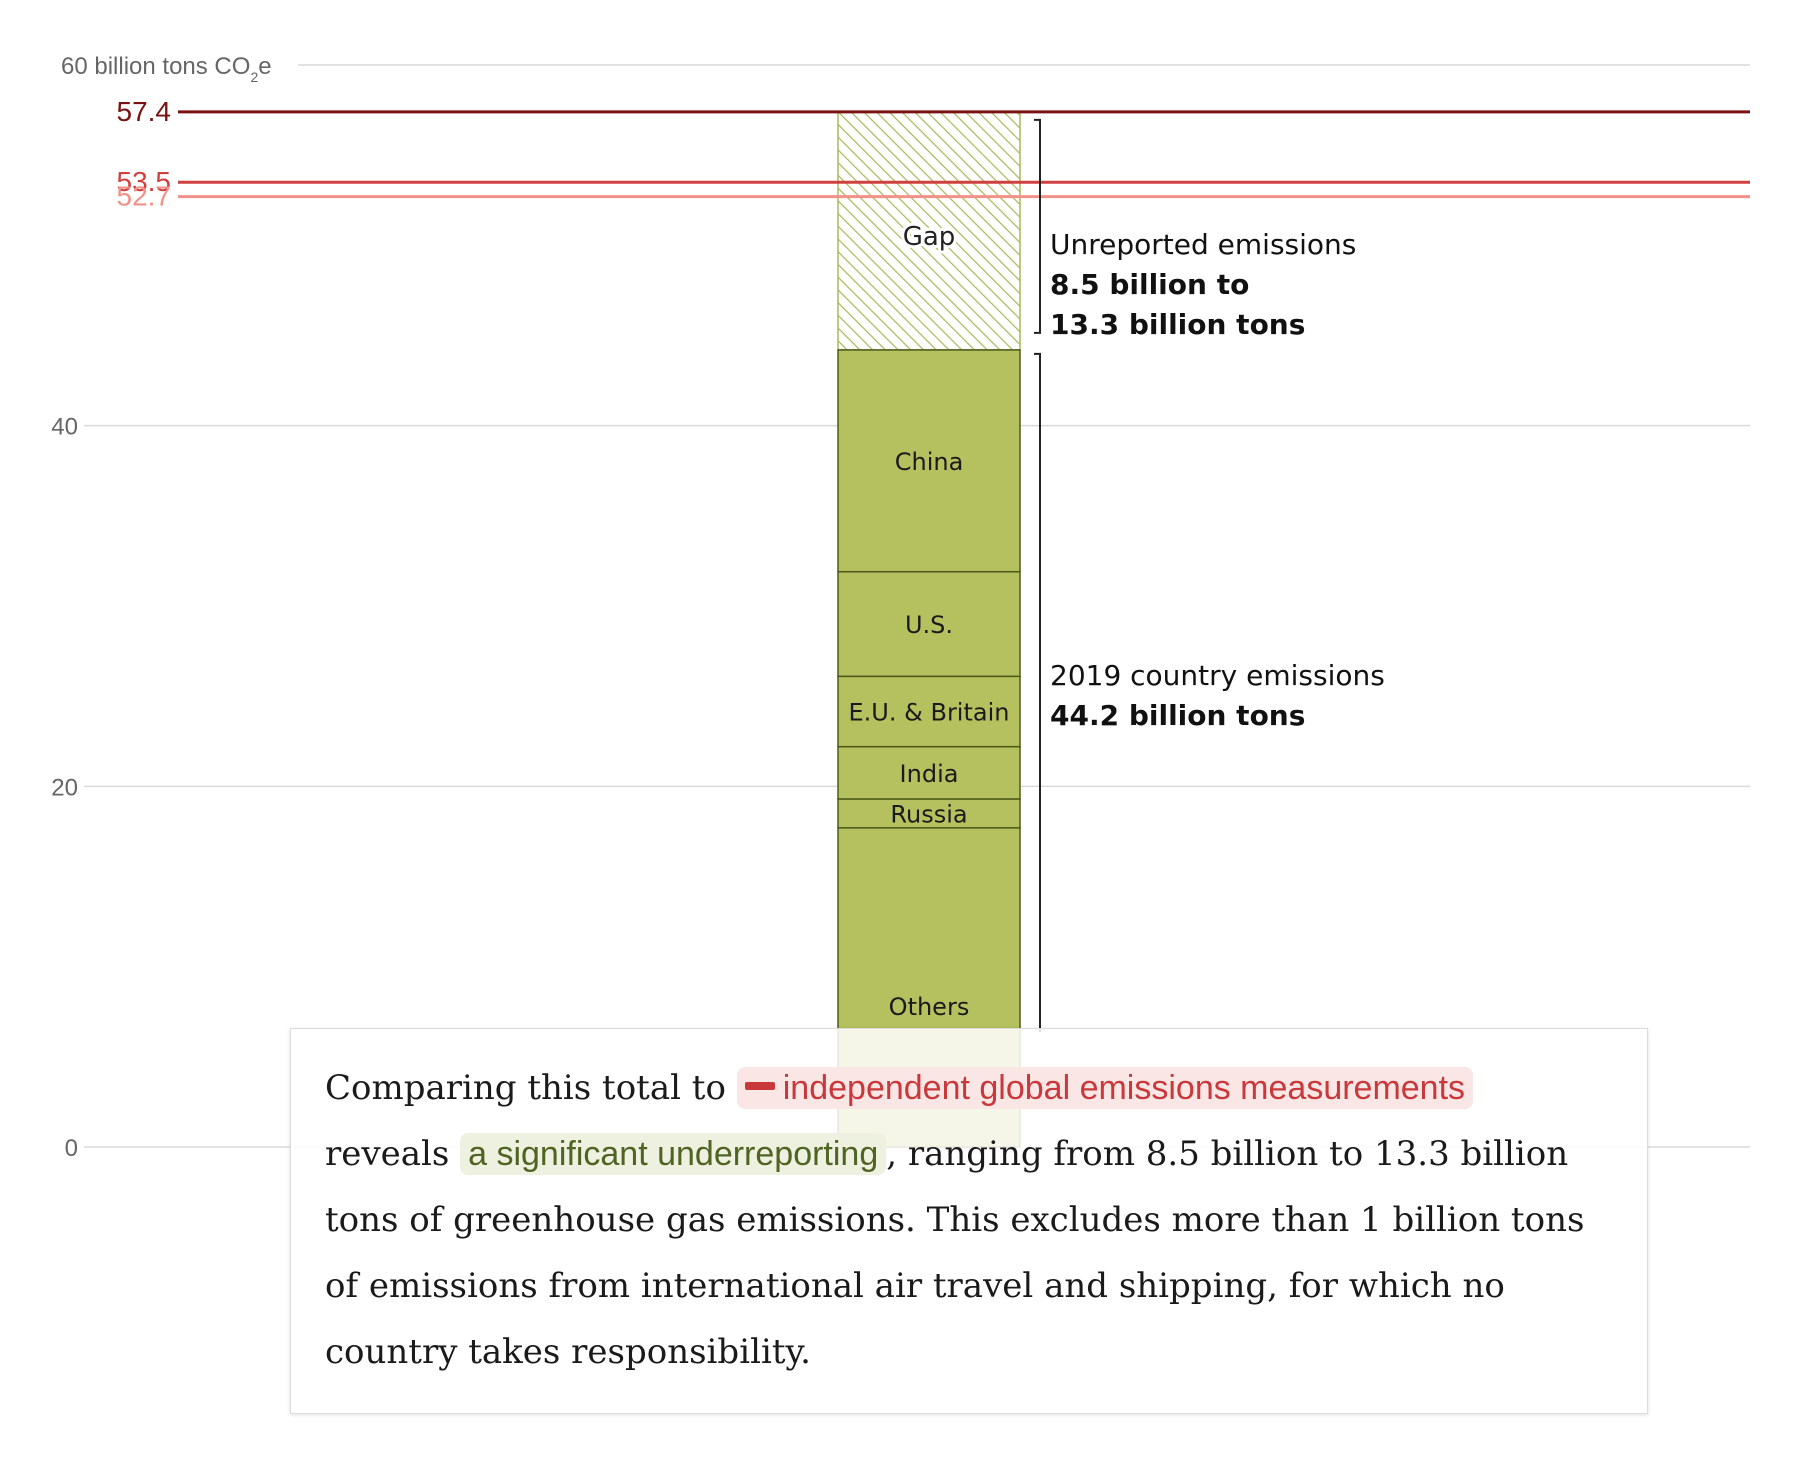  What do you see at coordinates (1203, 244) in the screenshot?
I see `unreported-annotation-line: Unreported emissions` at bounding box center [1203, 244].